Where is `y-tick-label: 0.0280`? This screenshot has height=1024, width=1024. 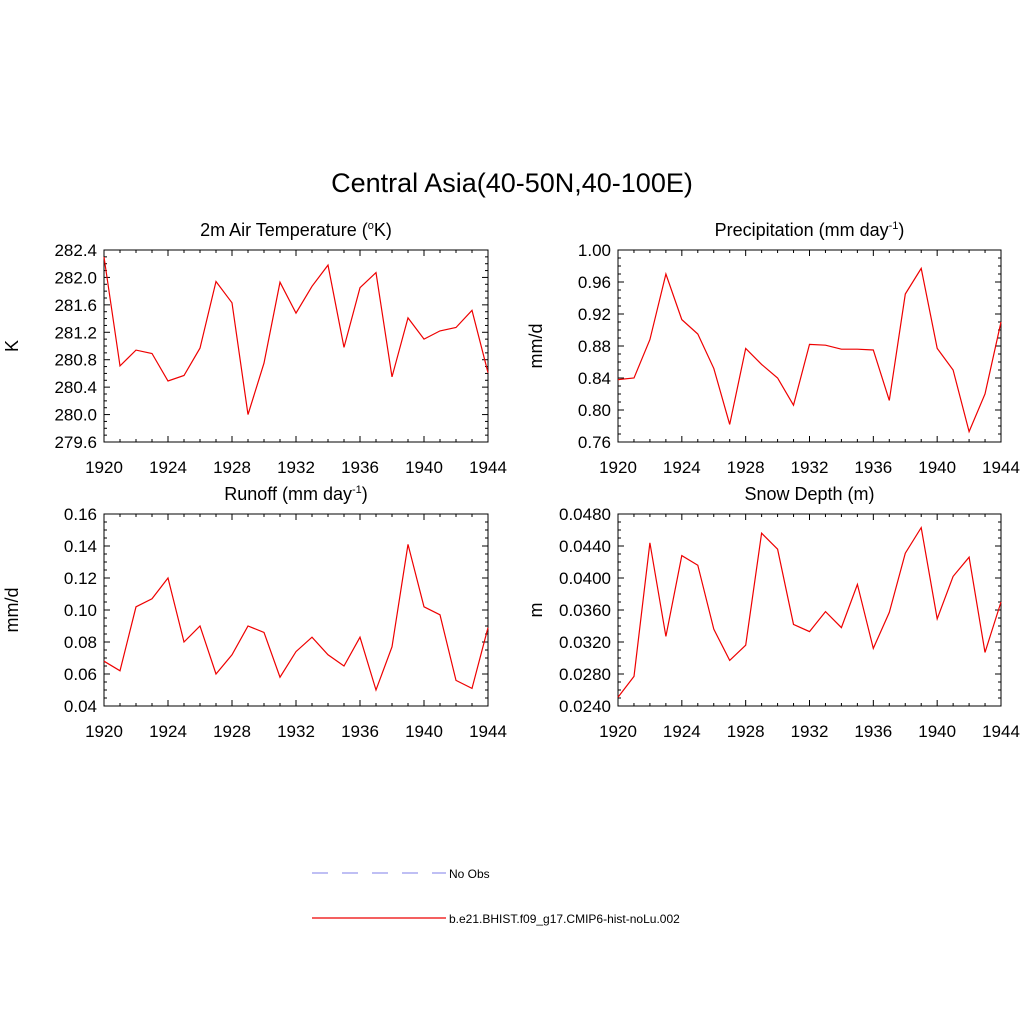 y-tick-label: 0.0280 is located at coordinates (585, 674).